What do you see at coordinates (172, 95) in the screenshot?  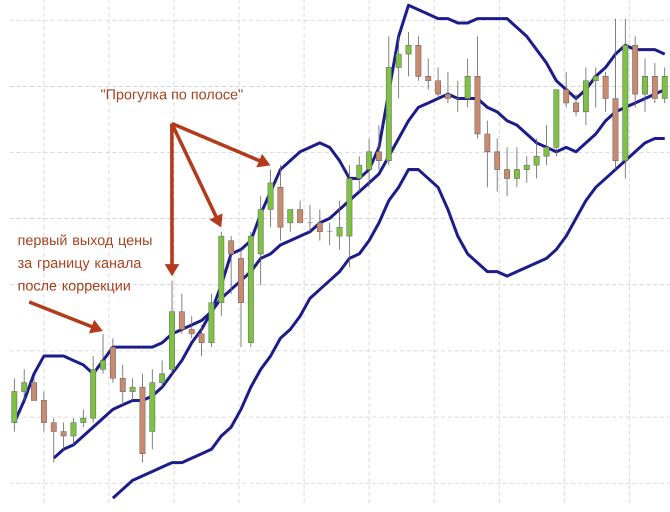 I see `annotation: "Прогулка по полосе"` at bounding box center [172, 95].